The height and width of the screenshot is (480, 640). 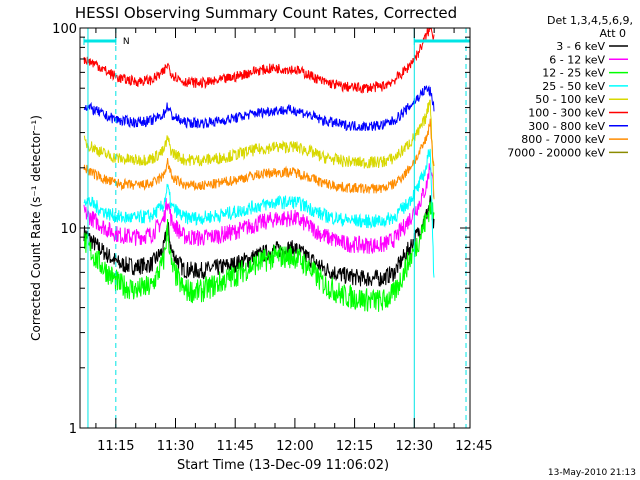 What do you see at coordinates (175, 446) in the screenshot?
I see `x-tick-label-2: 11:30` at bounding box center [175, 446].